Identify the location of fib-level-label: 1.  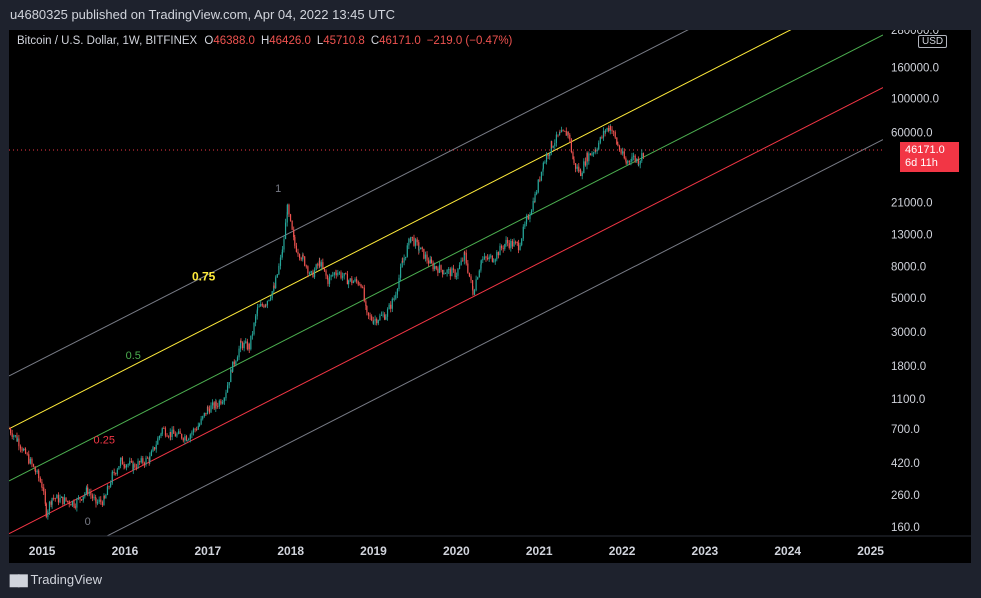
(278, 189).